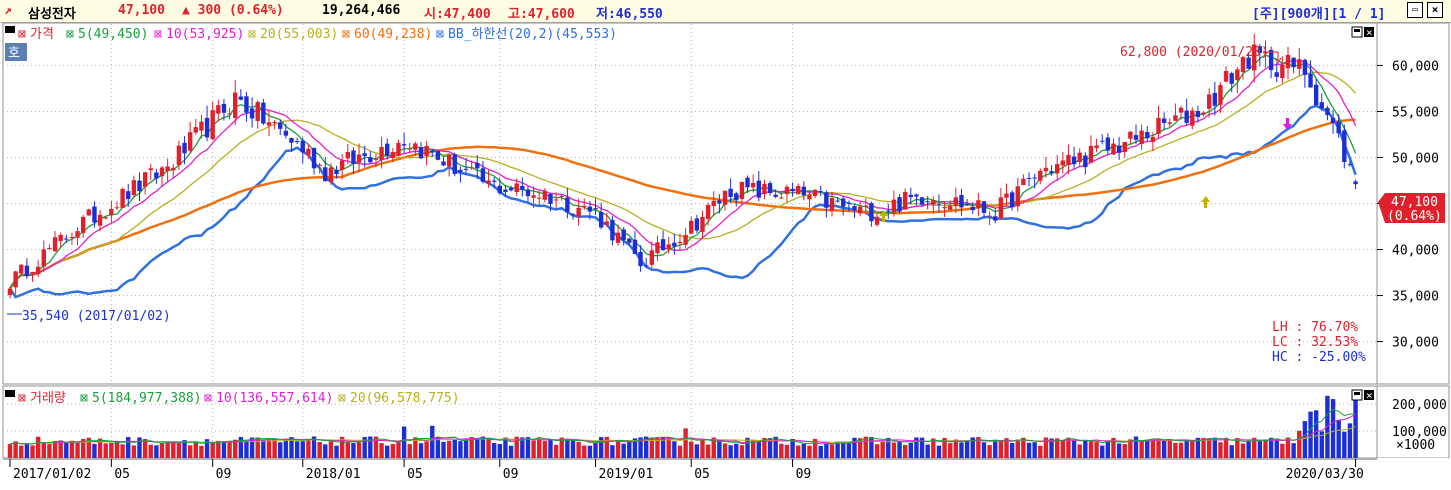  I want to click on price-panel-controls: ×, so click(1362, 32).